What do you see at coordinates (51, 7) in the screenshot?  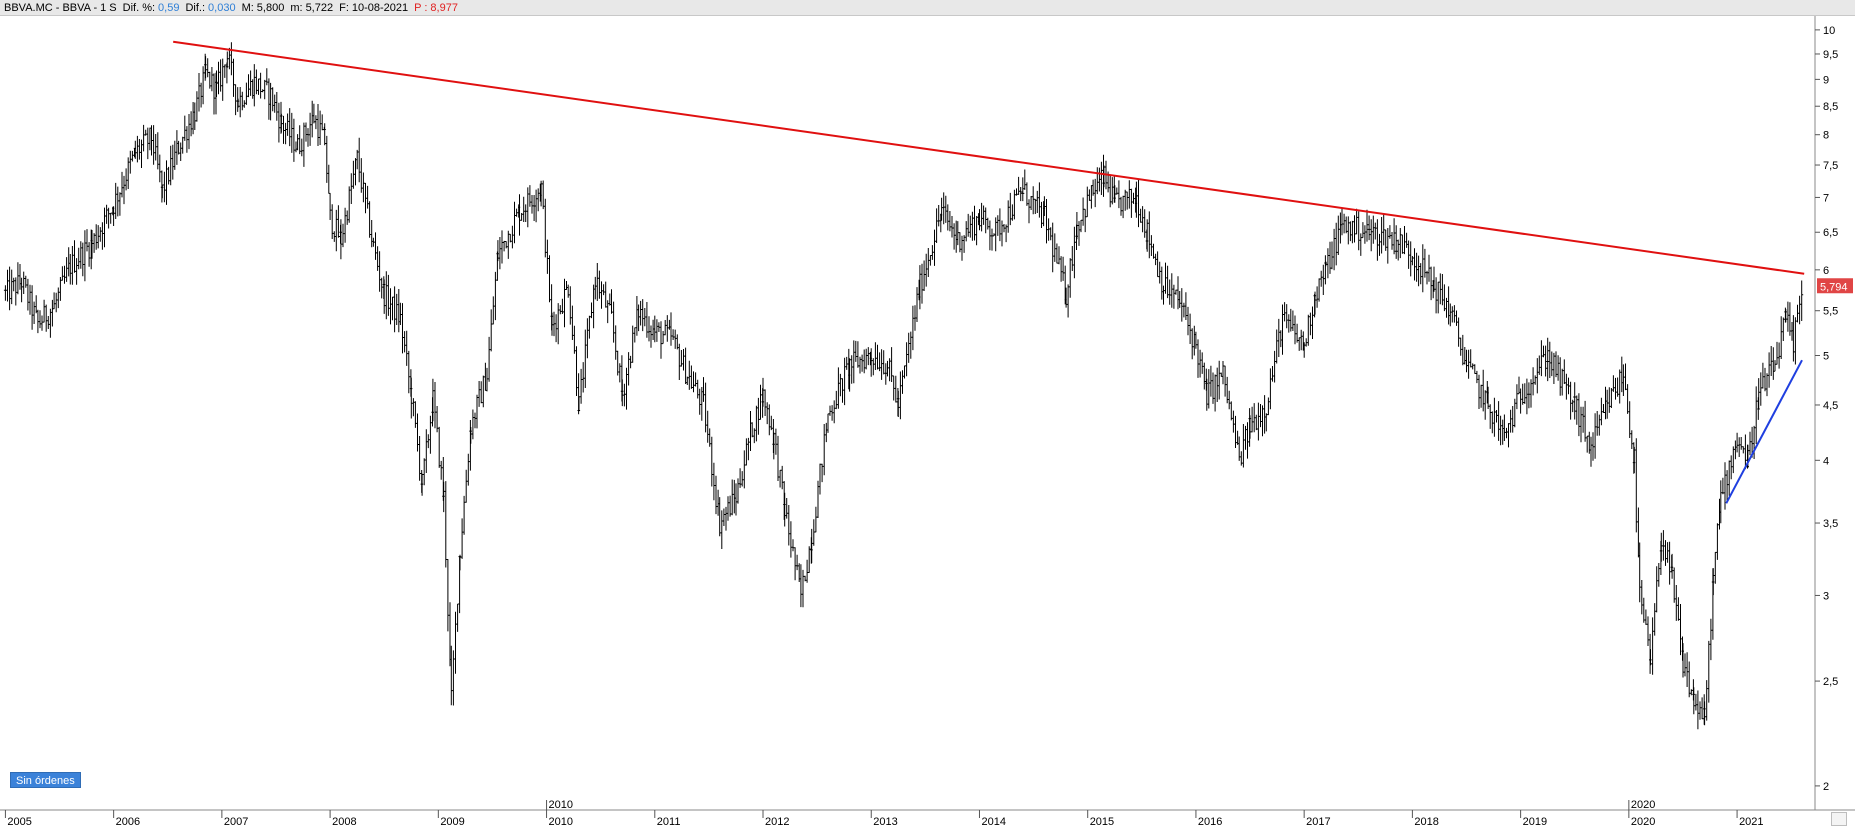 I see `symbol-label: BBVA.MC - BBVA -` at bounding box center [51, 7].